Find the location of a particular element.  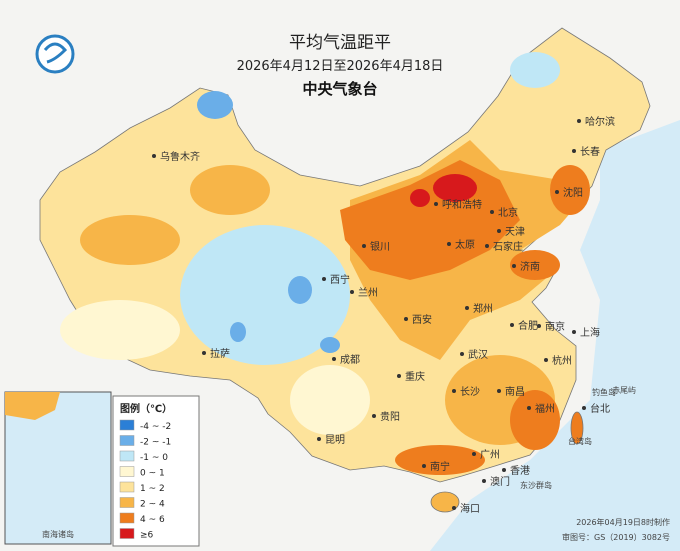

inset-label: 南海诸岛 is located at coordinates (58, 534).